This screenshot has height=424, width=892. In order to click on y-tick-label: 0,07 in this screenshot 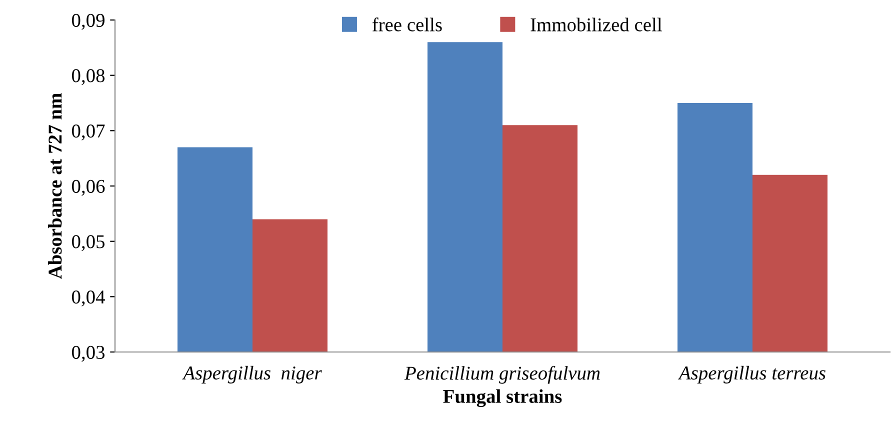, I will do `click(88, 132)`.